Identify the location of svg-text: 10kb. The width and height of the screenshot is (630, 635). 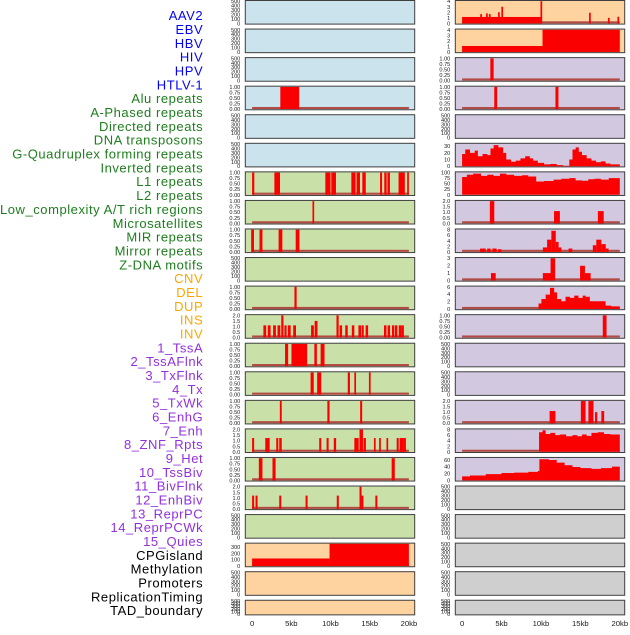
(330, 623).